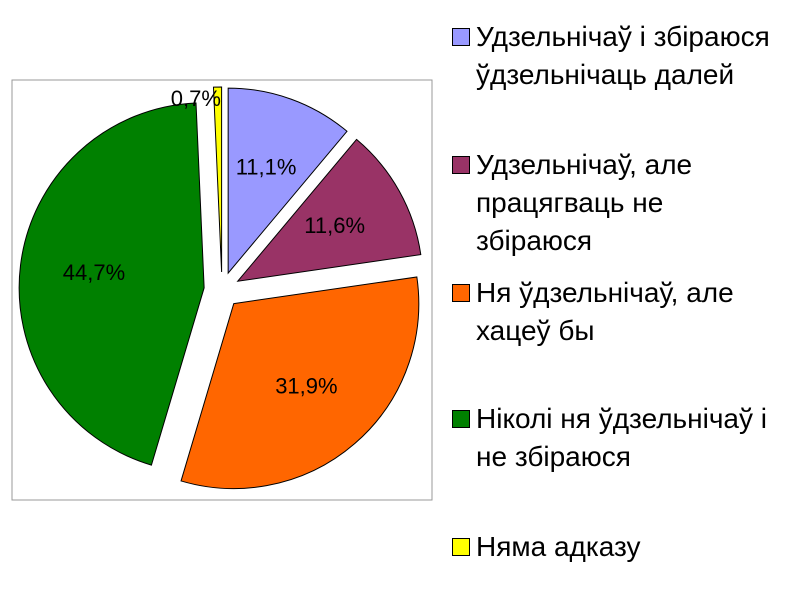 The width and height of the screenshot is (800, 600). I want to click on legend-label: Ня ўдзельнічаў, але хацеў бы, so click(605, 311).